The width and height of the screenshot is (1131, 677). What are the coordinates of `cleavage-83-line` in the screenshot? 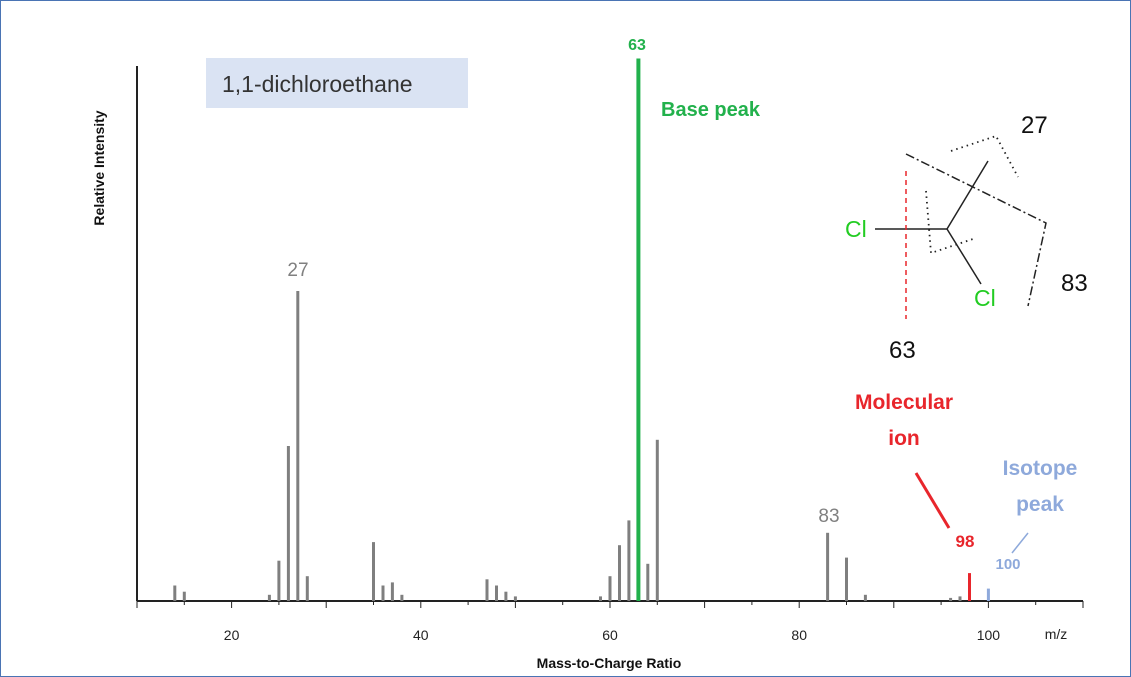 It's located at (976, 230).